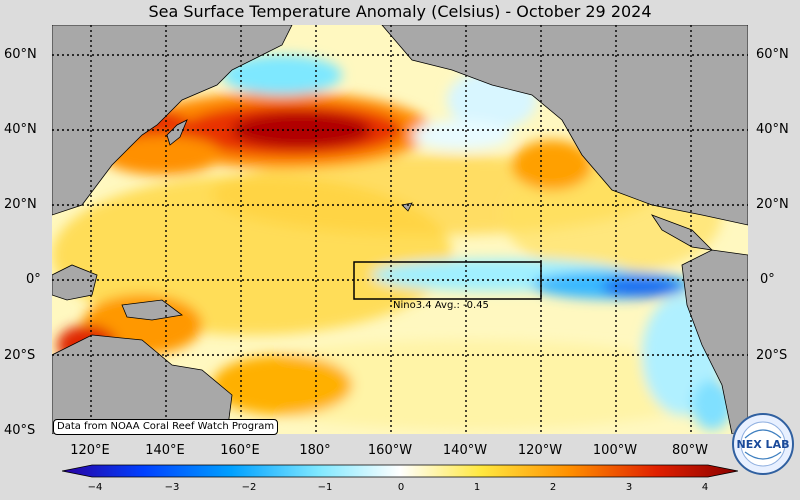 This screenshot has width=800, height=500. I want to click on nexlab-logo: NEX LAB, so click(763, 444).